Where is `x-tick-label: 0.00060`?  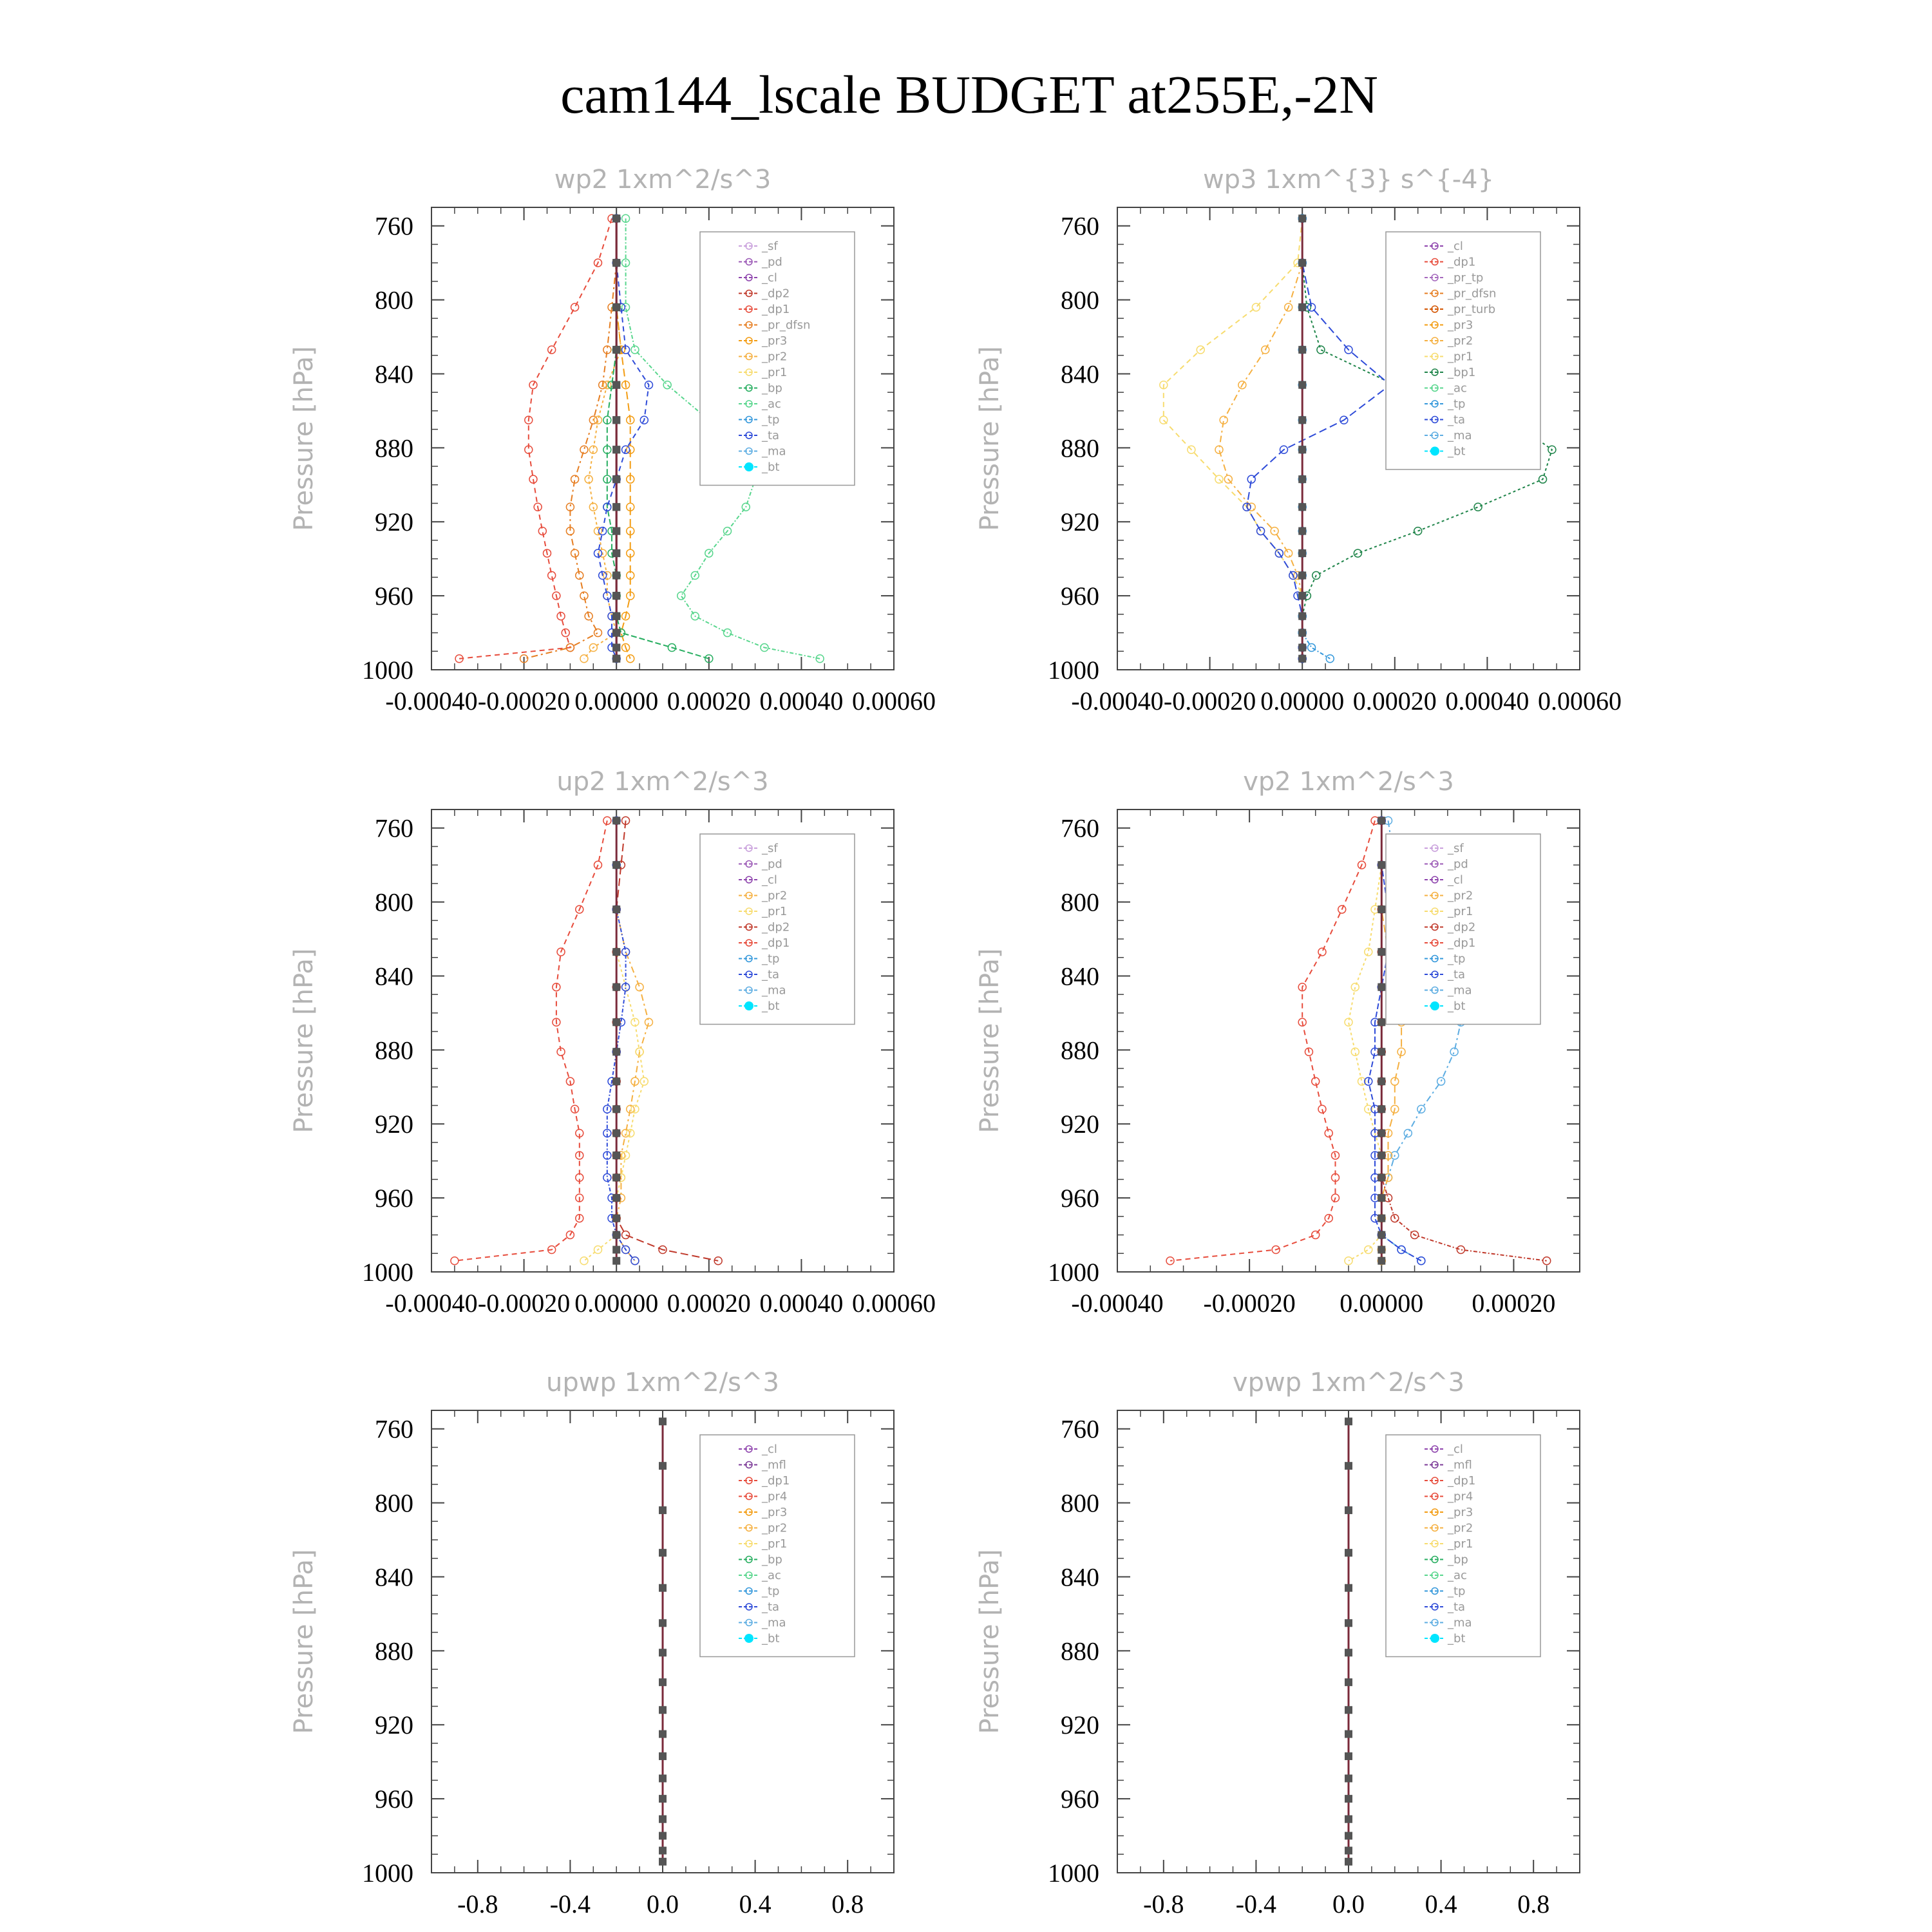
x-tick-label: 0.00060 is located at coordinates (1580, 701).